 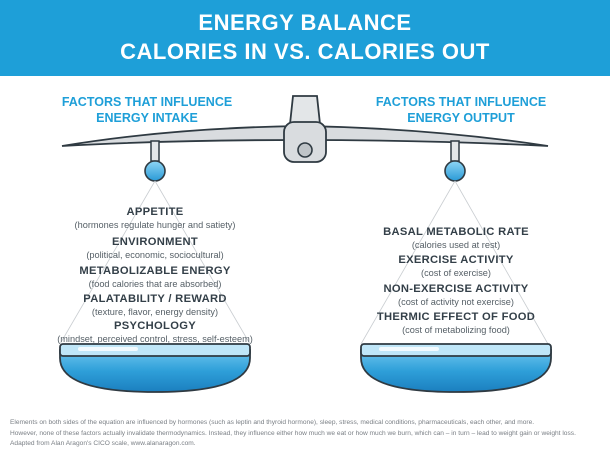 I want to click on right-hanger-knob, so click(x=455, y=171).